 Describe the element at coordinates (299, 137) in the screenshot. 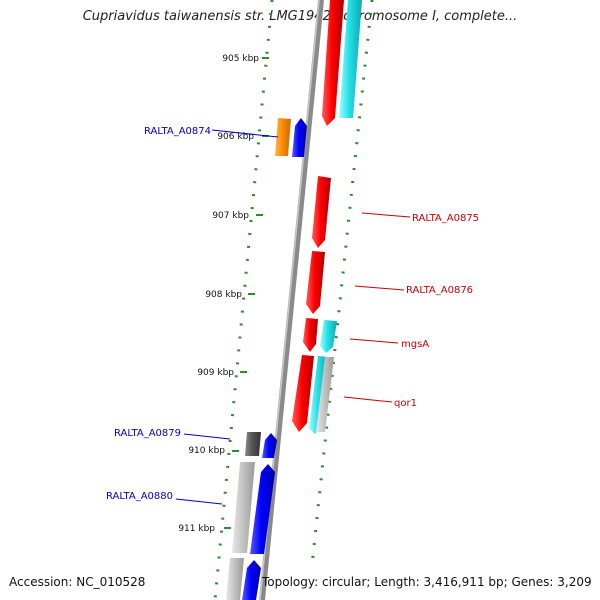

I see `gene-ralta-a0874` at that location.